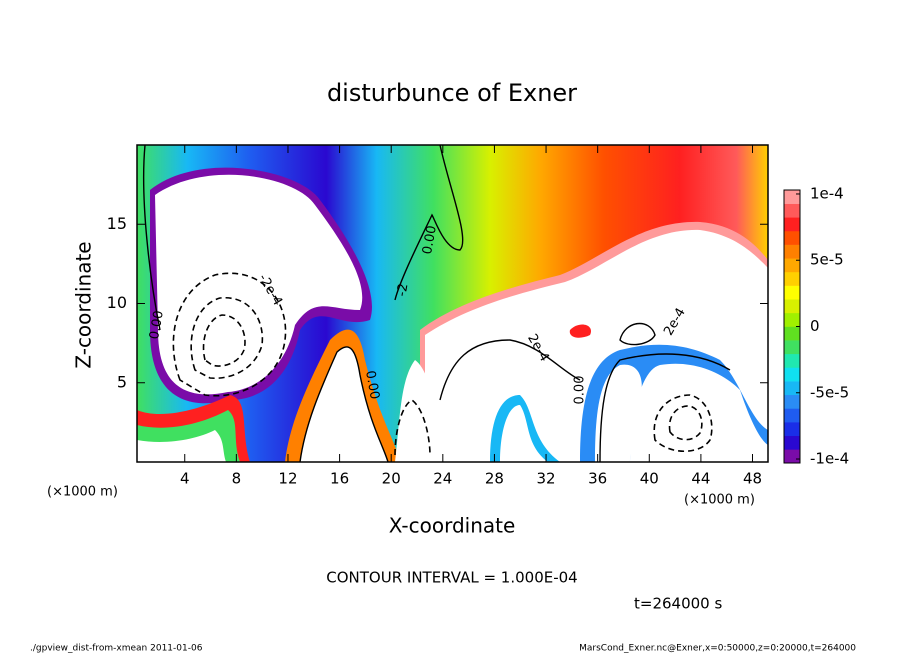  I want to click on footer-left: ./gpview_dist-from-xmean 2011-01-06, so click(116, 649).